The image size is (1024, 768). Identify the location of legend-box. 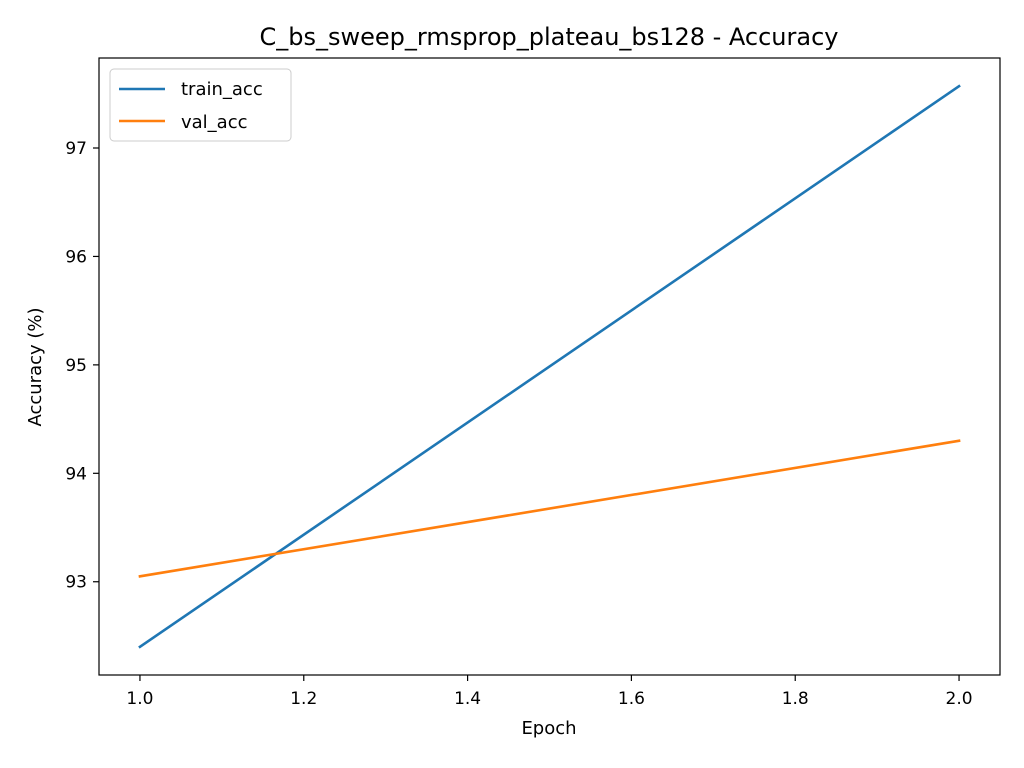
(200, 105).